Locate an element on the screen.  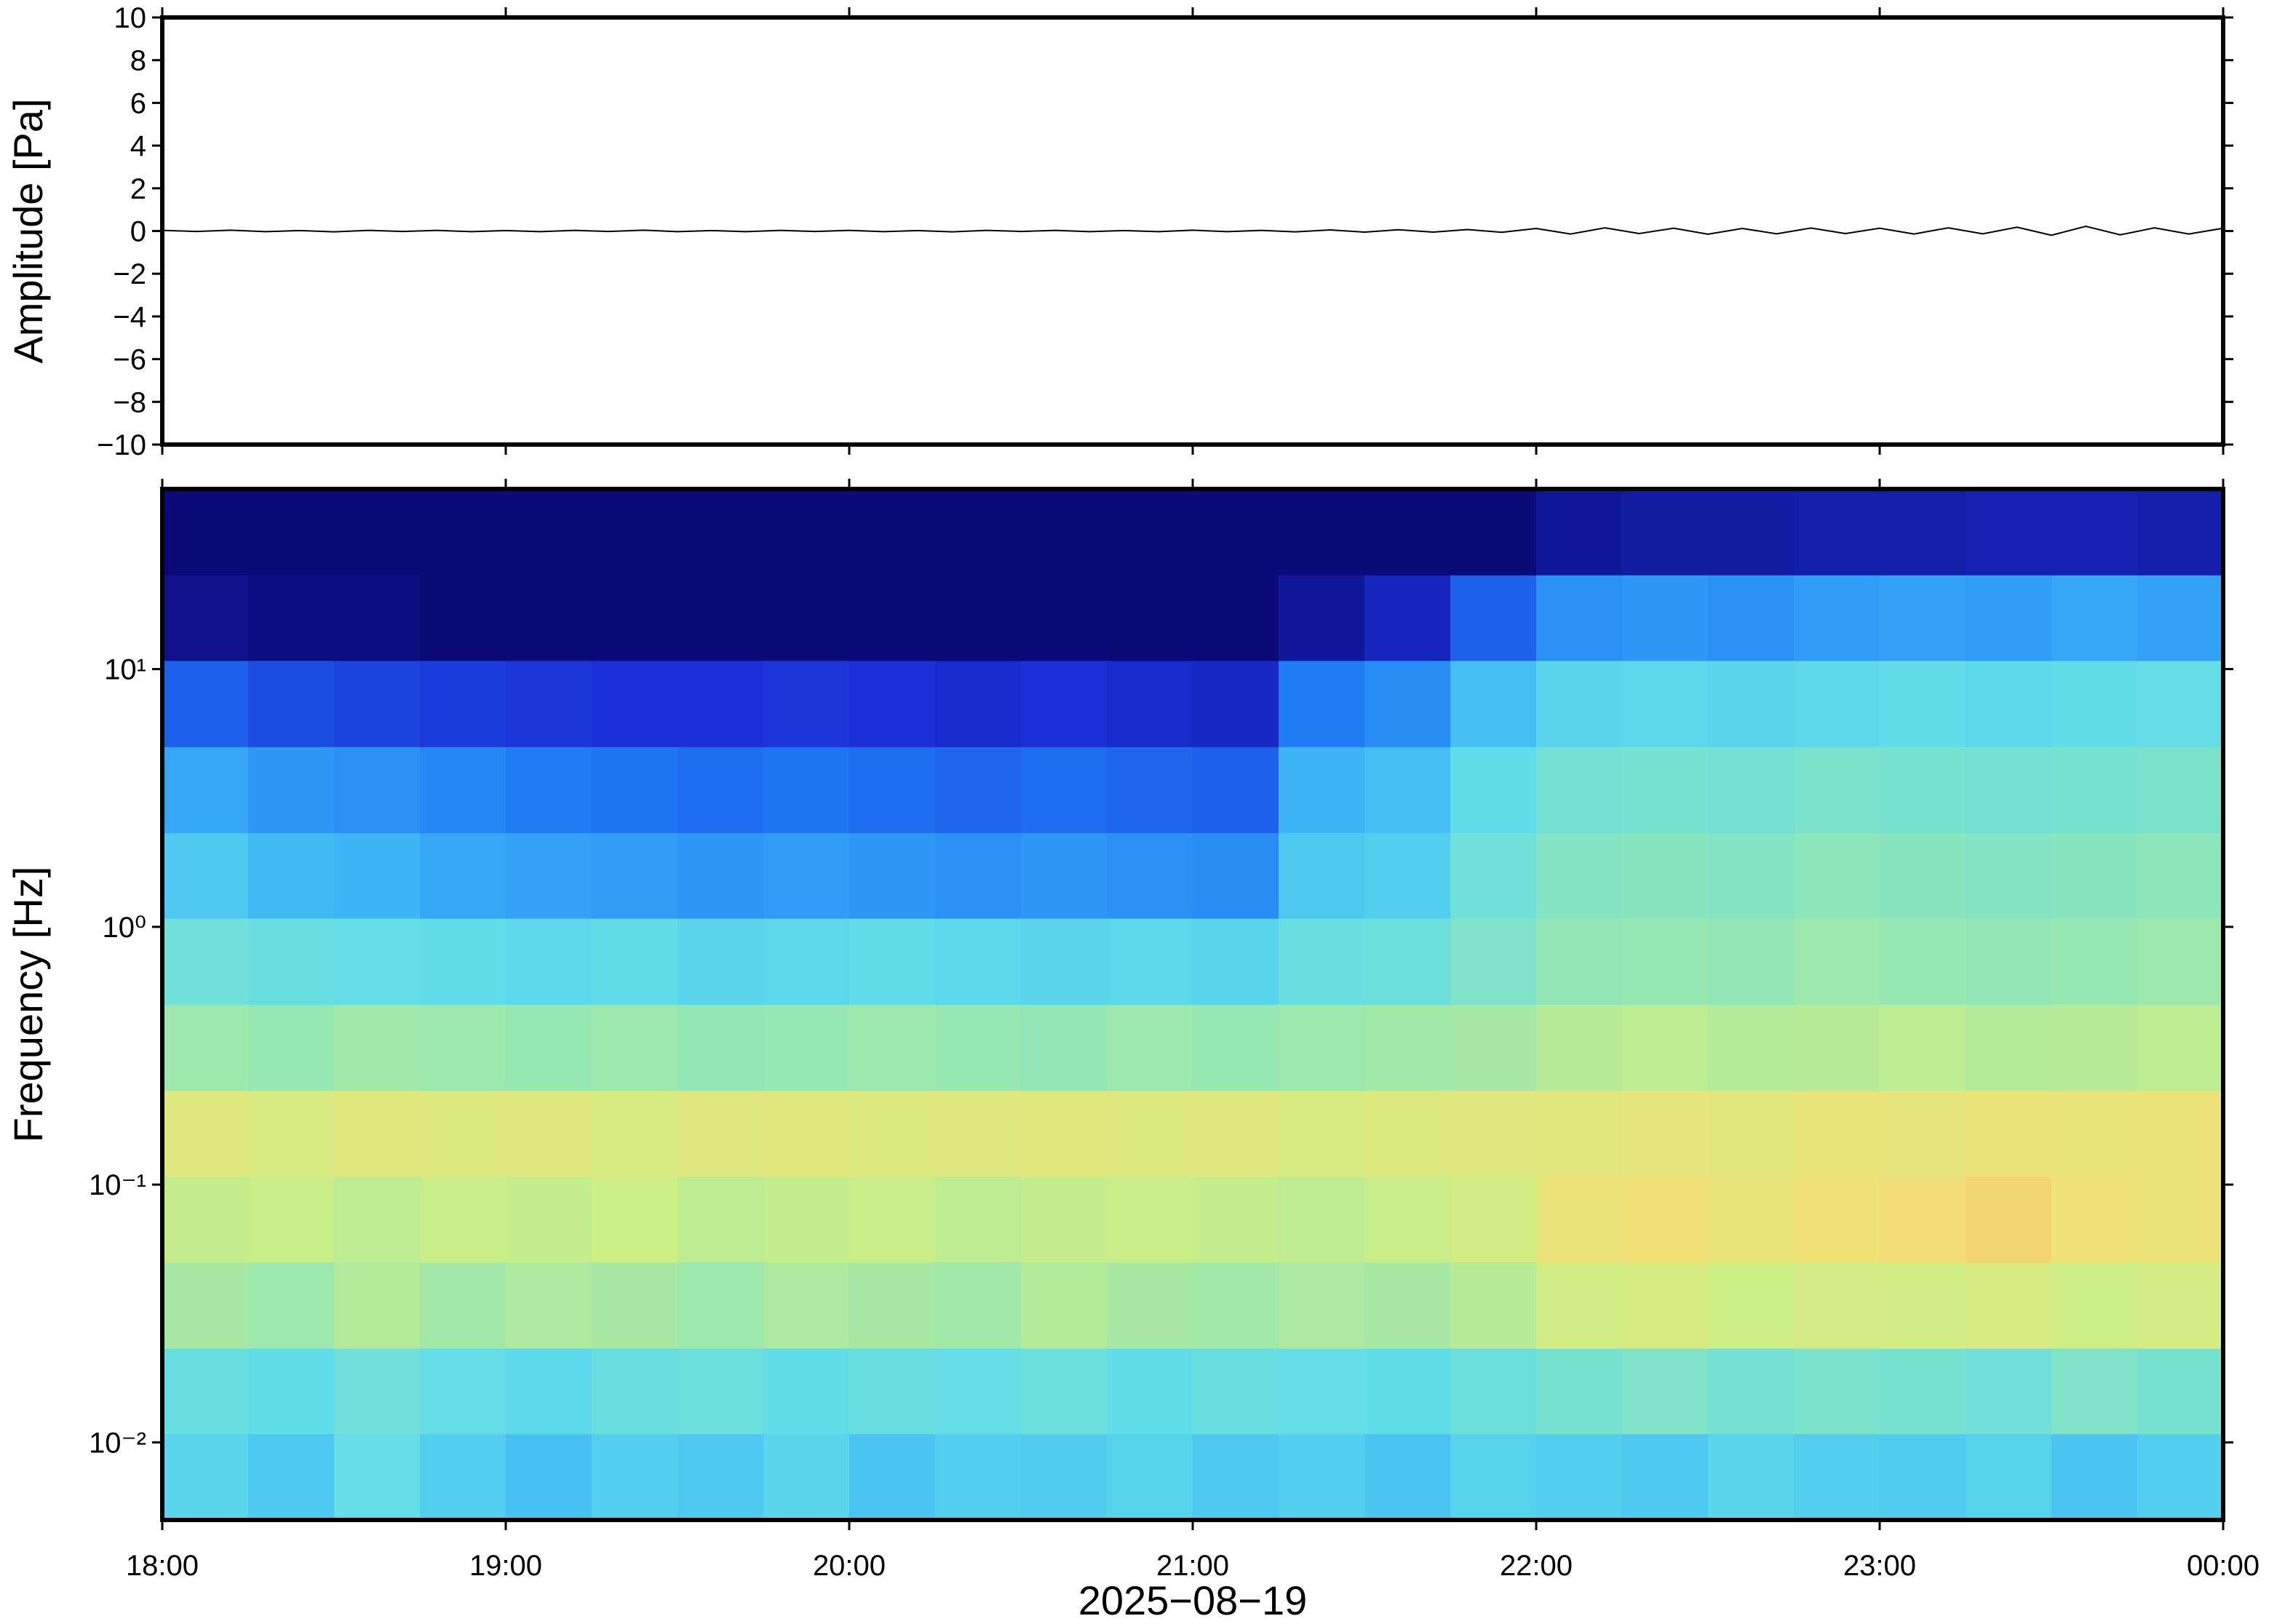
y-tick-label: 10⁰ is located at coordinates (124, 928).